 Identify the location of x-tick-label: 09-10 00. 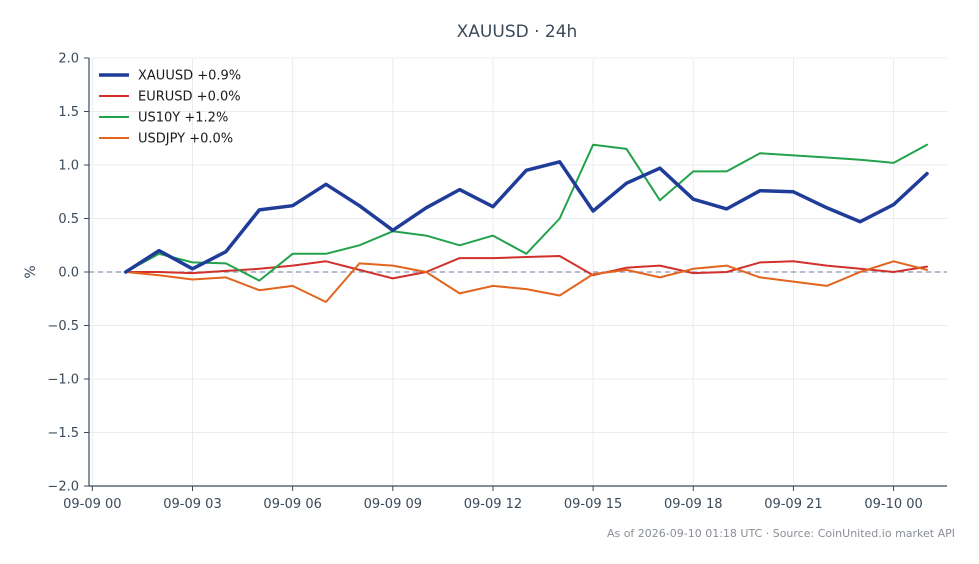
(893, 504).